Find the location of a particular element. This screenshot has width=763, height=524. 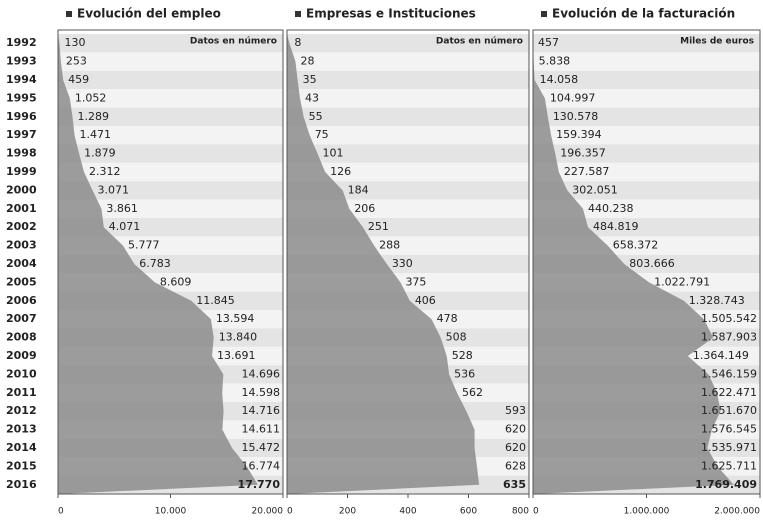

value-label: 14.696 is located at coordinates (261, 373).